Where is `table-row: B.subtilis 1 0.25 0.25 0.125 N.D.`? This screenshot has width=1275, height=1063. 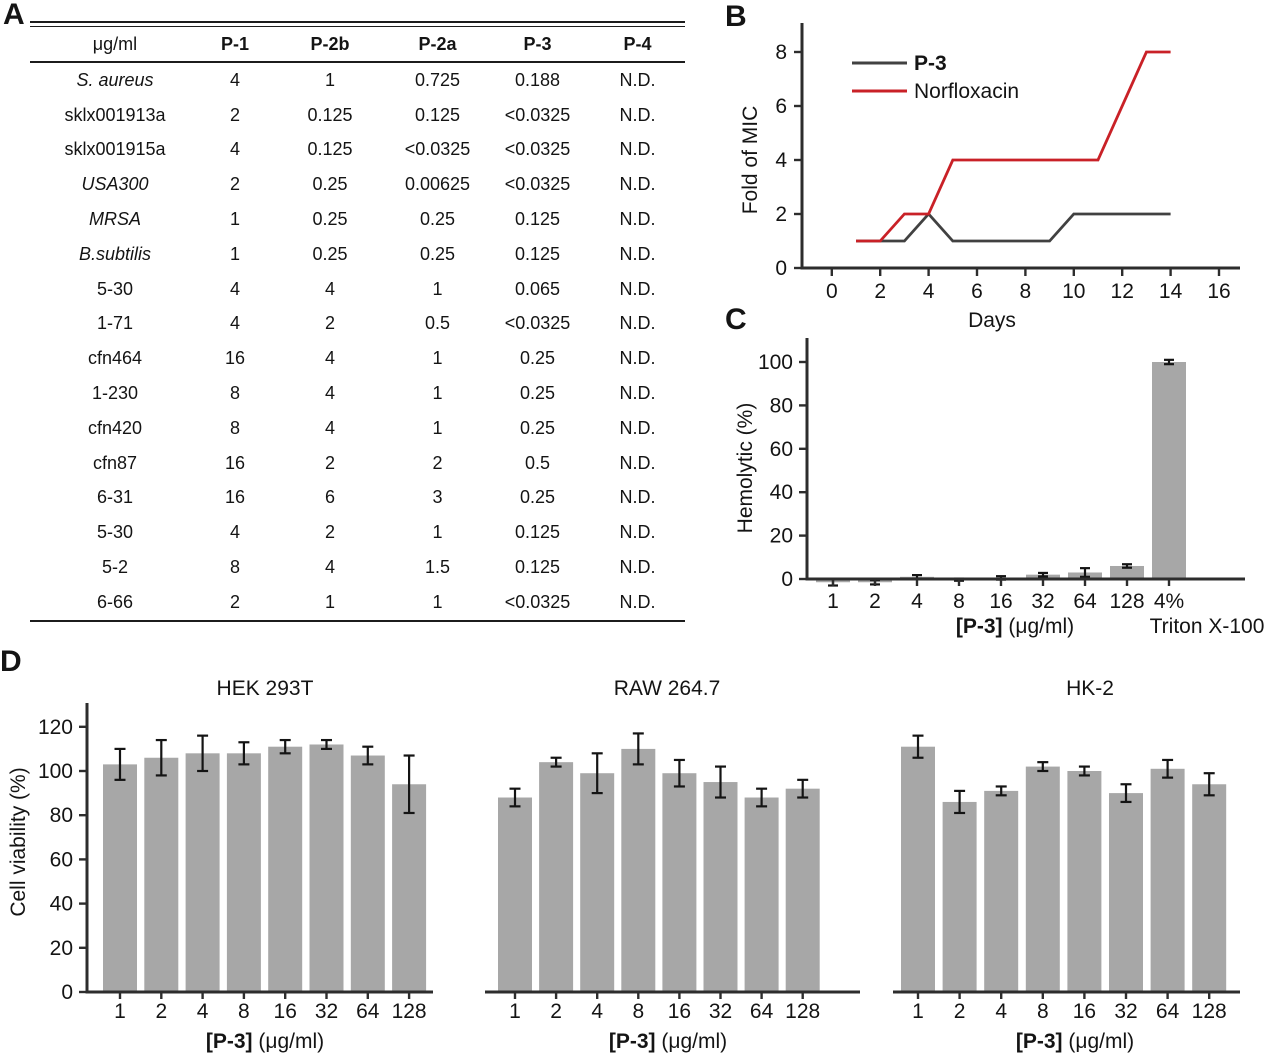 table-row: B.subtilis 1 0.25 0.25 0.125 N.D. is located at coordinates (357, 254).